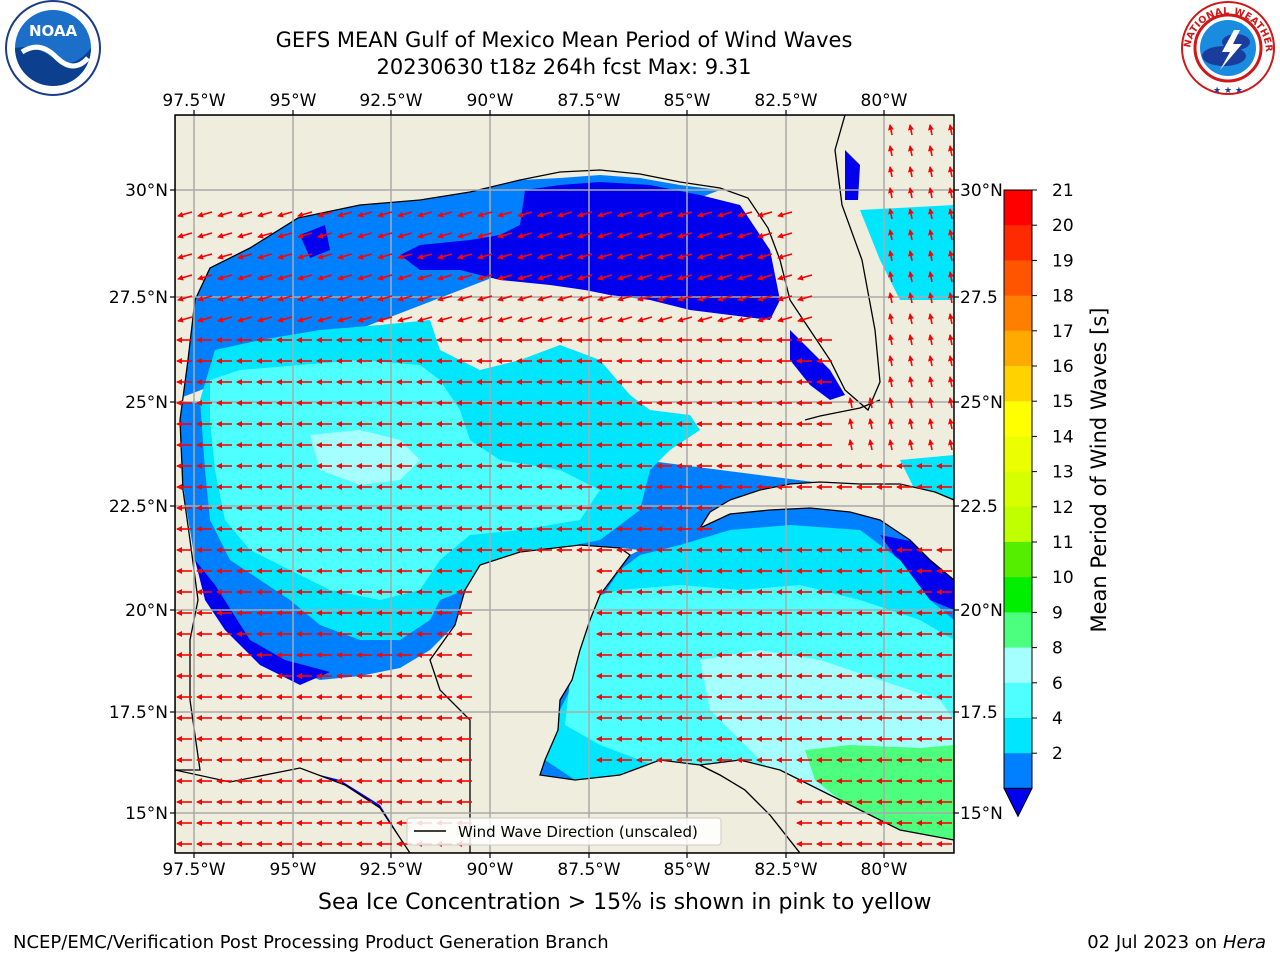 The height and width of the screenshot is (960, 1280). Describe the element at coordinates (884, 101) in the screenshot. I see `lon-label-top: 80°W` at that location.